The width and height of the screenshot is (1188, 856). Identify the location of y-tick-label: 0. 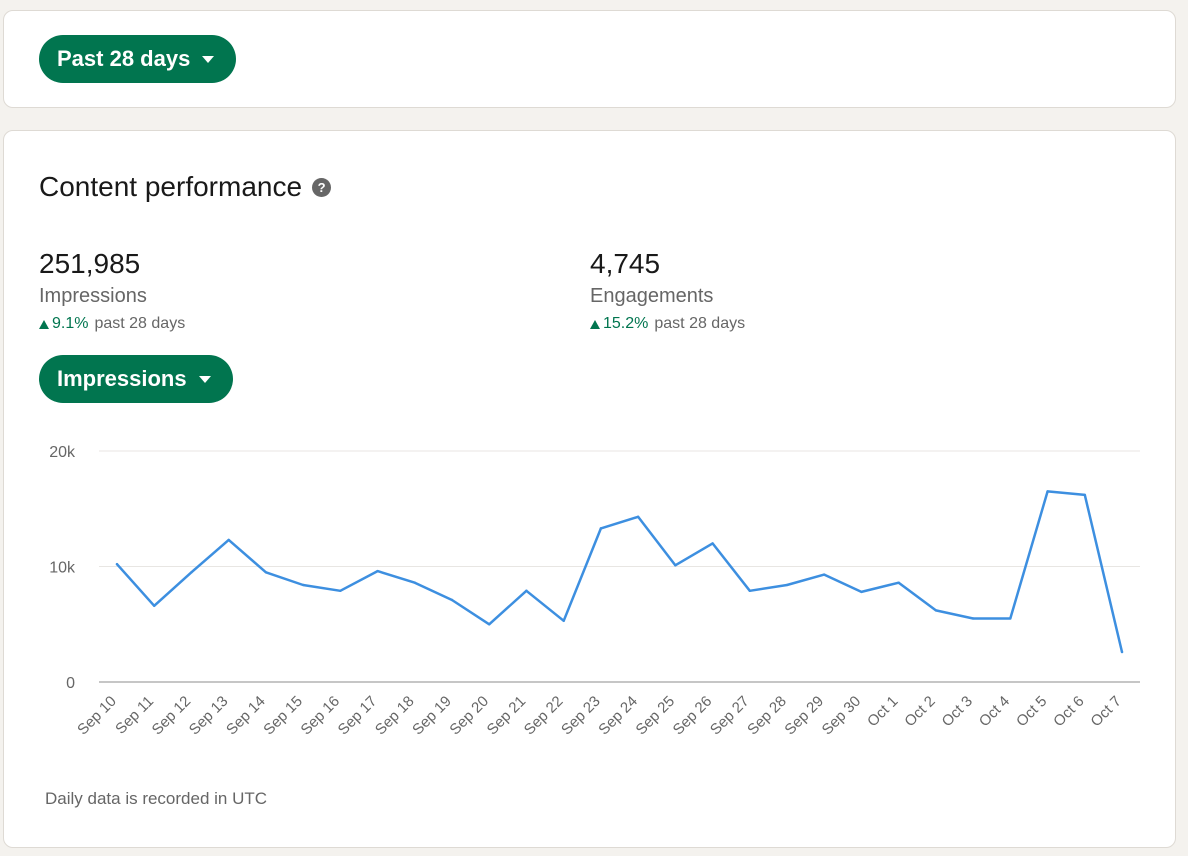
(70, 683).